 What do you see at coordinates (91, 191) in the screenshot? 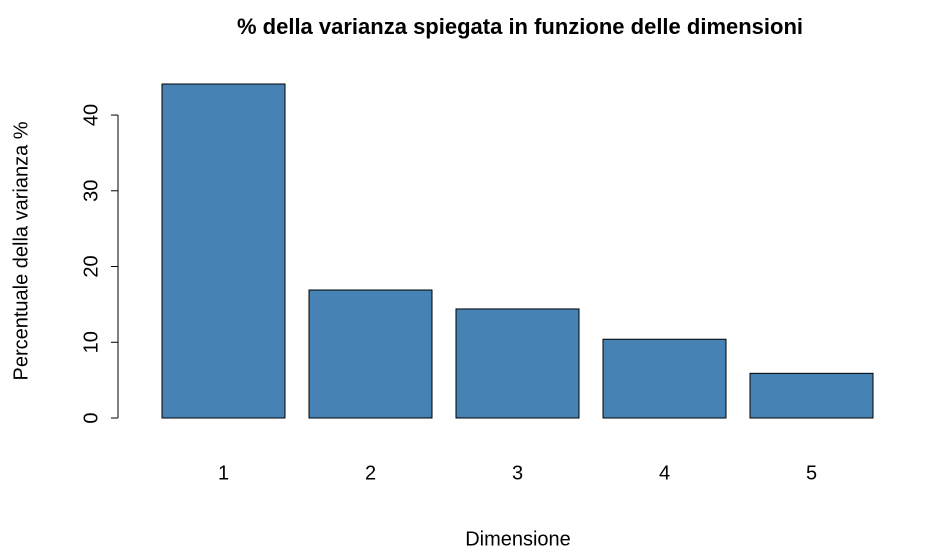
I see `y-tick-label: 30` at bounding box center [91, 191].